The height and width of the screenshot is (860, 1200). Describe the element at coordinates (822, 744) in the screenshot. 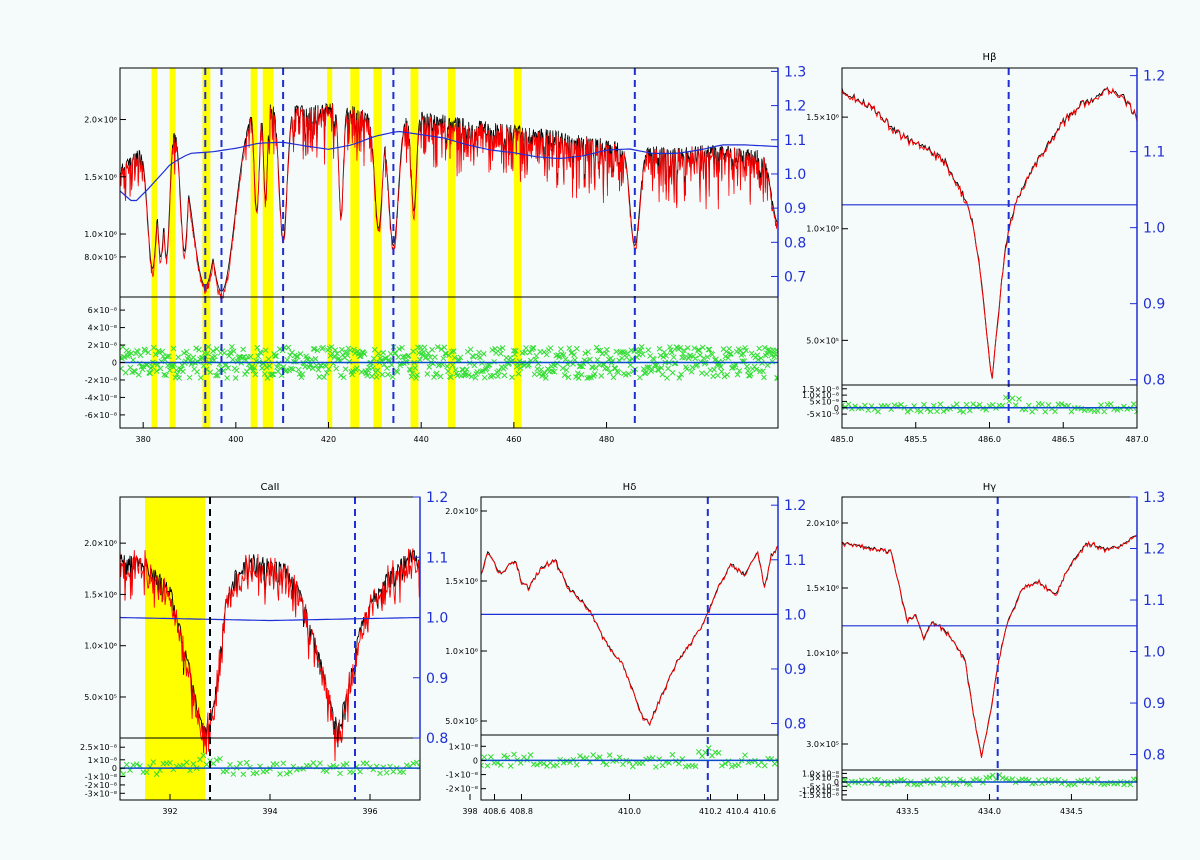

I see `y-tick-label: 3.0×10⁵` at that location.